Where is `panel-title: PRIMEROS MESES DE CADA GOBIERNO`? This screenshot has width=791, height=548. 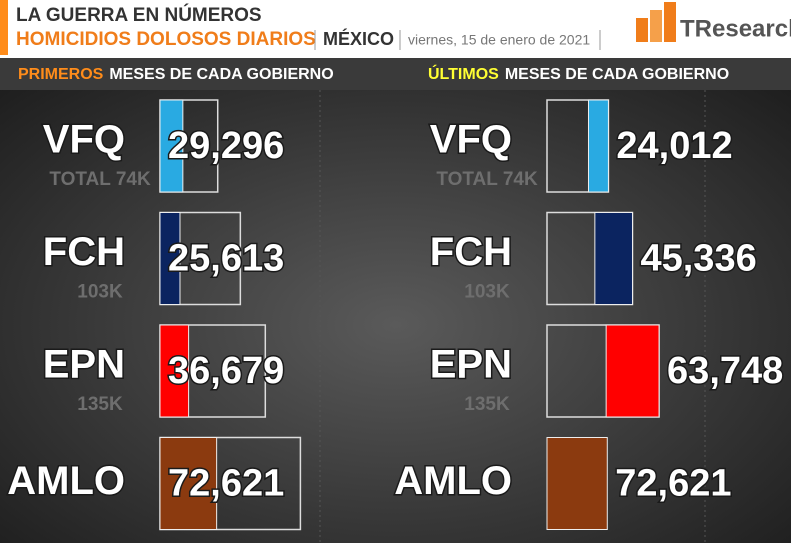
panel-title: PRIMEROS MESES DE CADA GOBIERNO is located at coordinates (176, 74).